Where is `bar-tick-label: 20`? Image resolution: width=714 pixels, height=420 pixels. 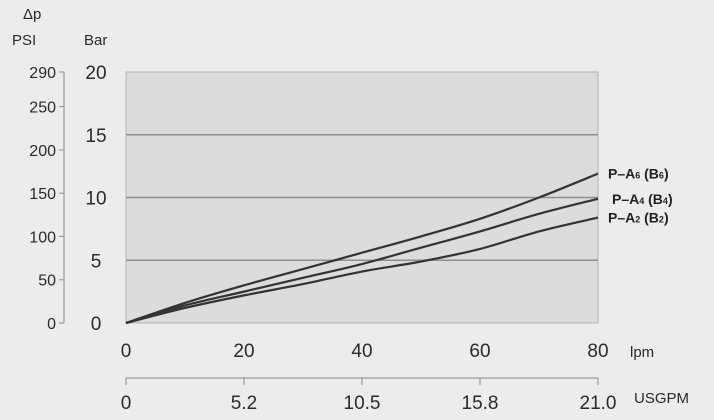
bar-tick-label: 20 is located at coordinates (95, 73).